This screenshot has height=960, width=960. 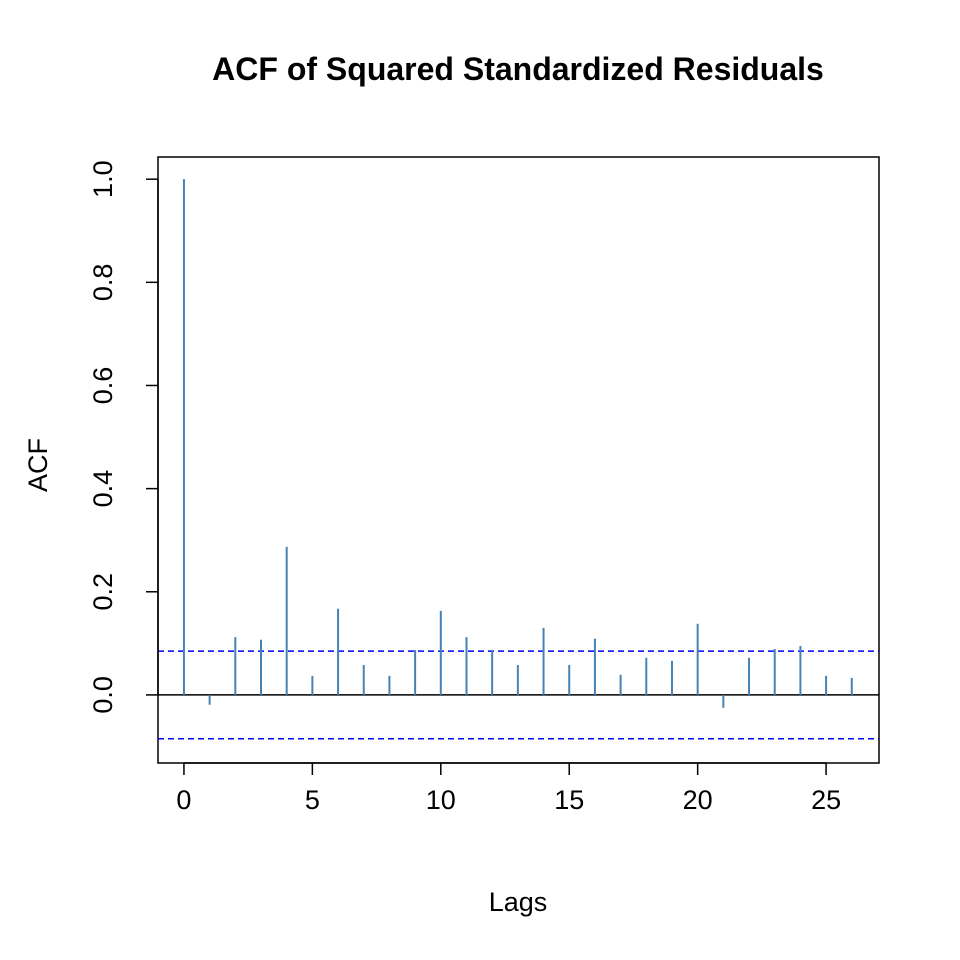 I want to click on y-tick-label: 0.0, so click(x=103, y=695).